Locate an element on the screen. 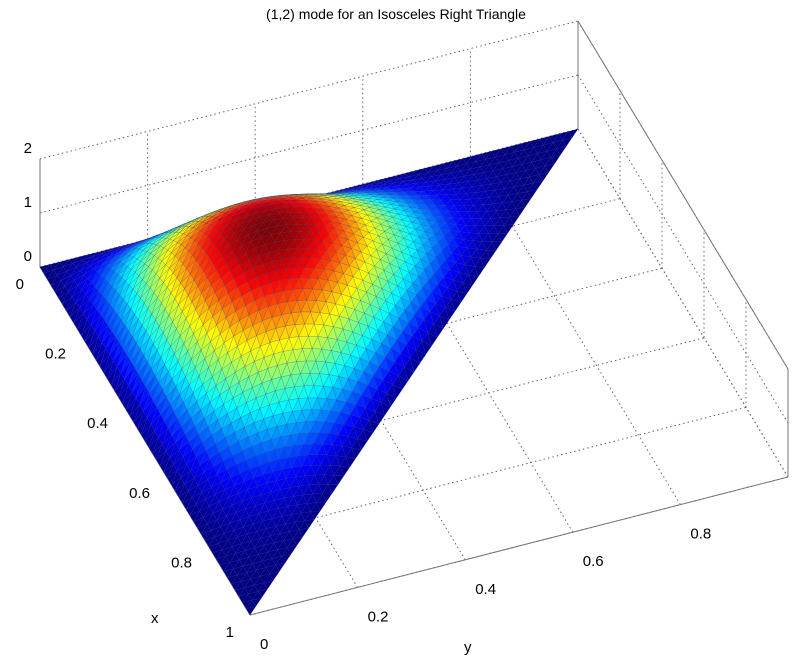 The height and width of the screenshot is (664, 792). y-tick-label: 0 is located at coordinates (264, 644).